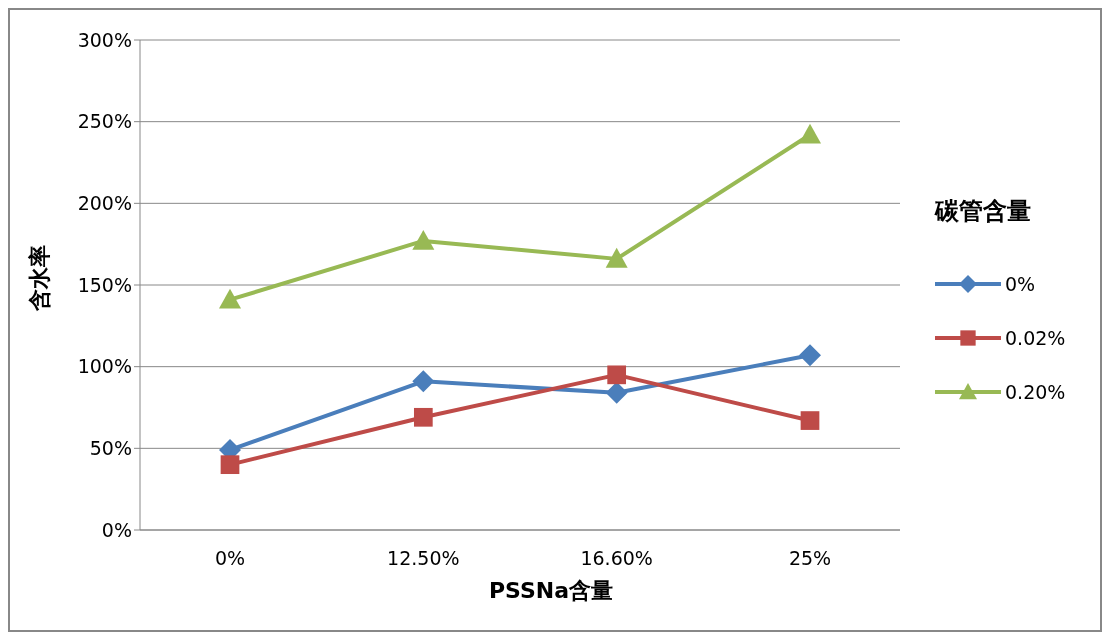 This screenshot has height=636, width=1110. What do you see at coordinates (39, 278) in the screenshot?
I see `y-axis-title: 含水率` at bounding box center [39, 278].